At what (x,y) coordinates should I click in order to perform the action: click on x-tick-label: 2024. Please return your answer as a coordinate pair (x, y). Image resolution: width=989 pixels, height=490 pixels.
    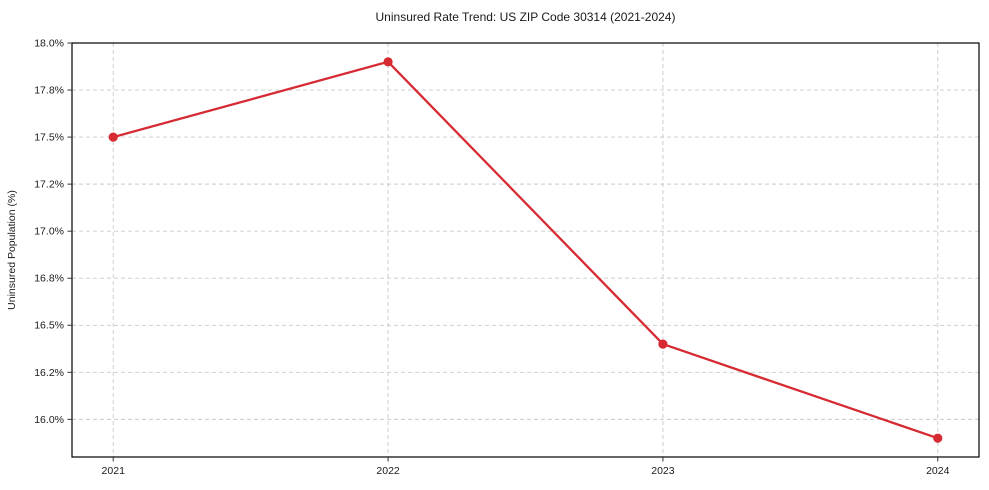
    Looking at the image, I should click on (938, 471).